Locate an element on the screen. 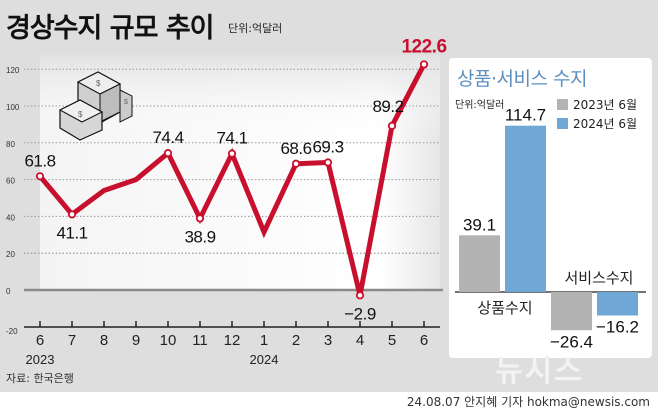  panel-title: 상품·서비스 수지 is located at coordinates (522, 79).